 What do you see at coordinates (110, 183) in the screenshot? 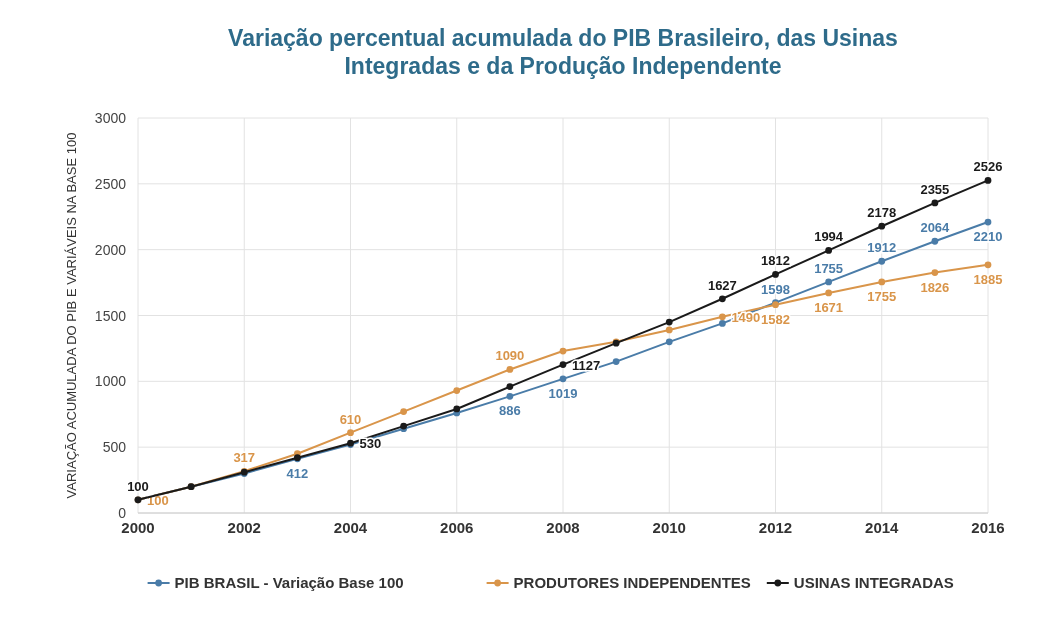
I see `y-tick-label: 2500` at bounding box center [110, 183].